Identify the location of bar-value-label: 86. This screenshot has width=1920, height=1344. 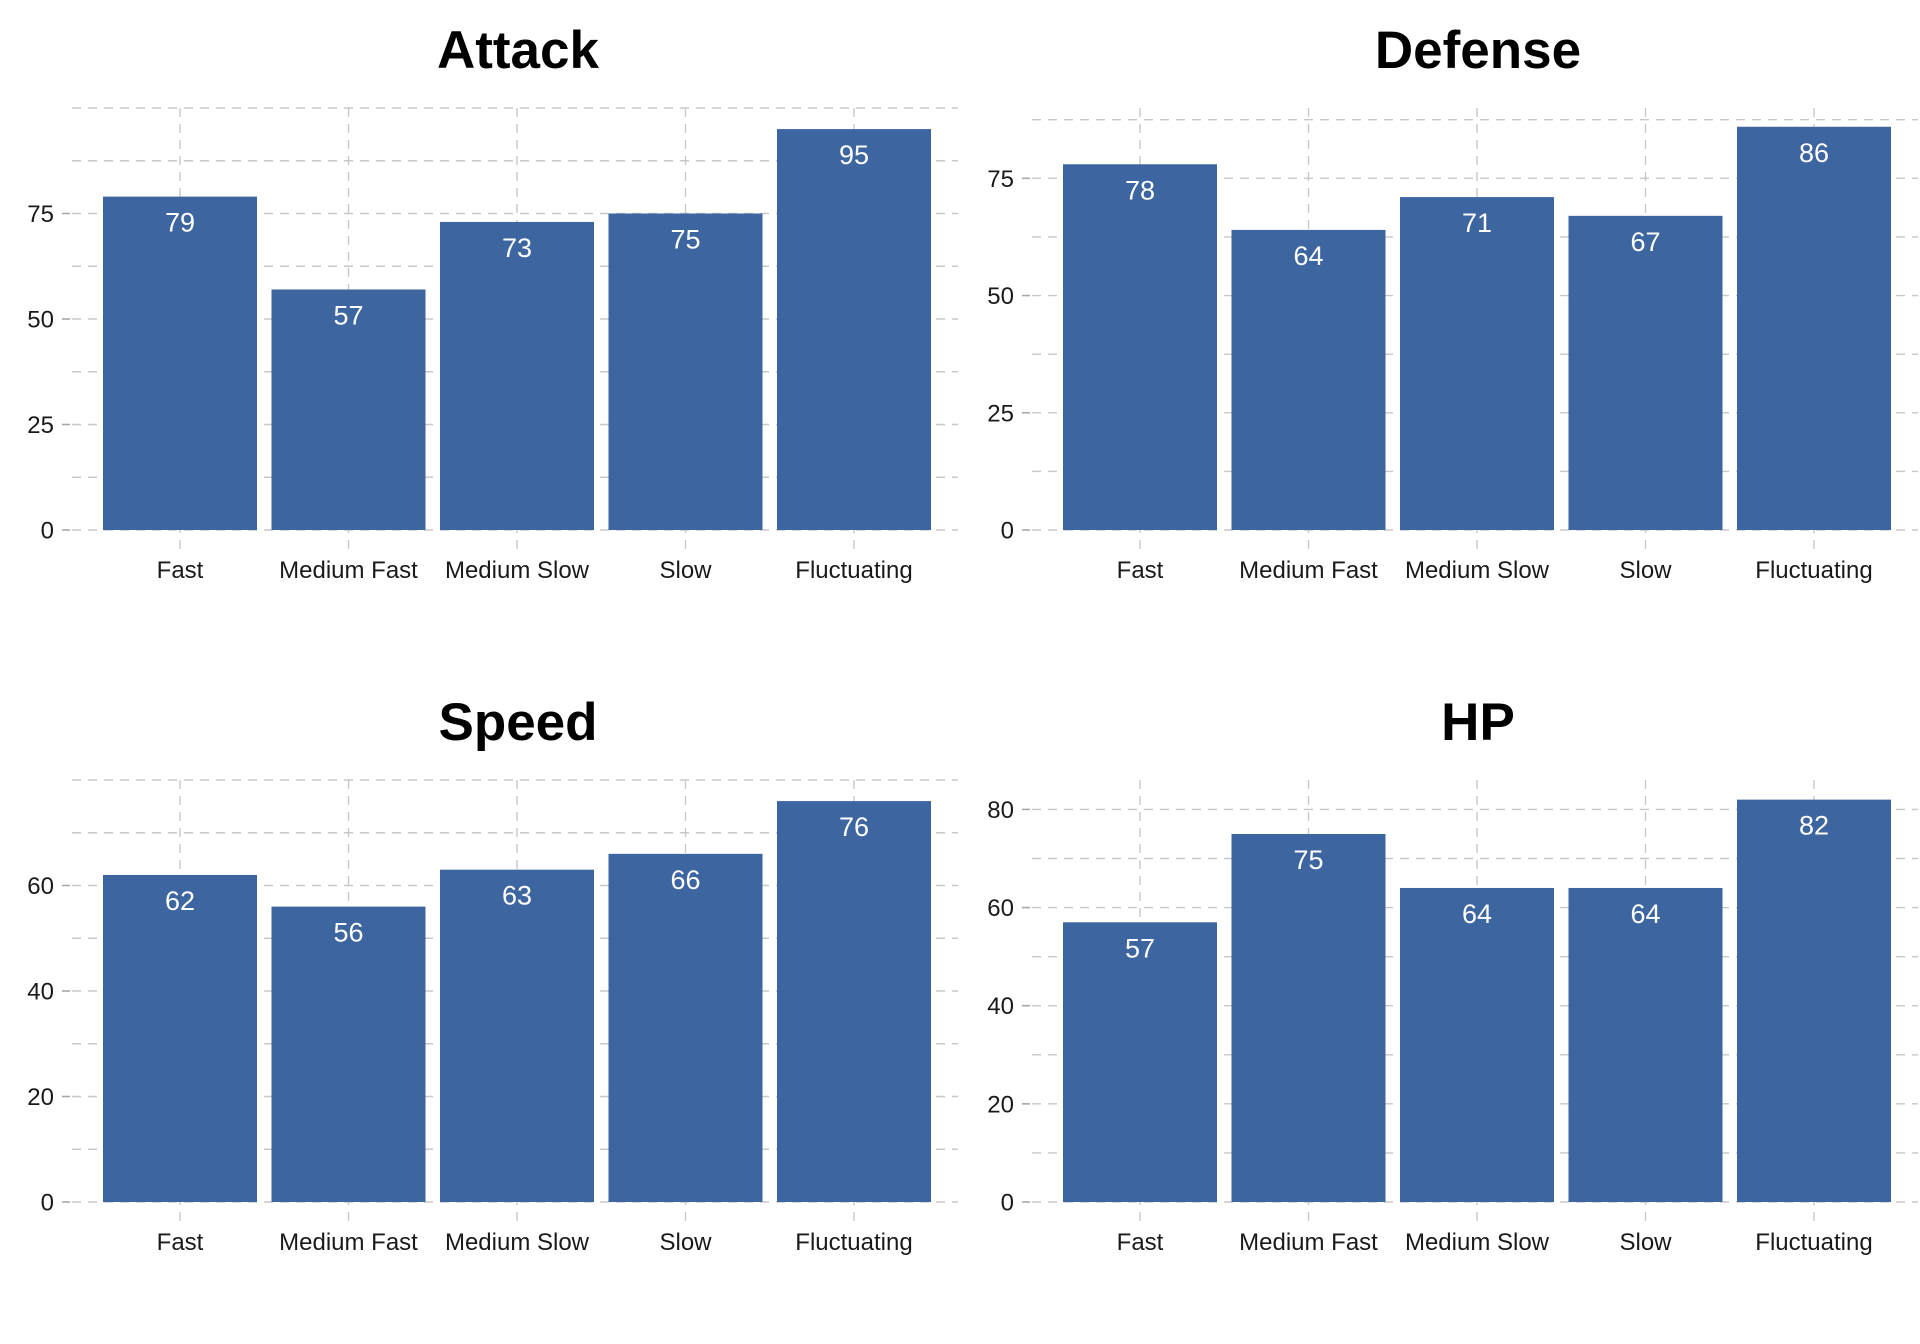
(1814, 153).